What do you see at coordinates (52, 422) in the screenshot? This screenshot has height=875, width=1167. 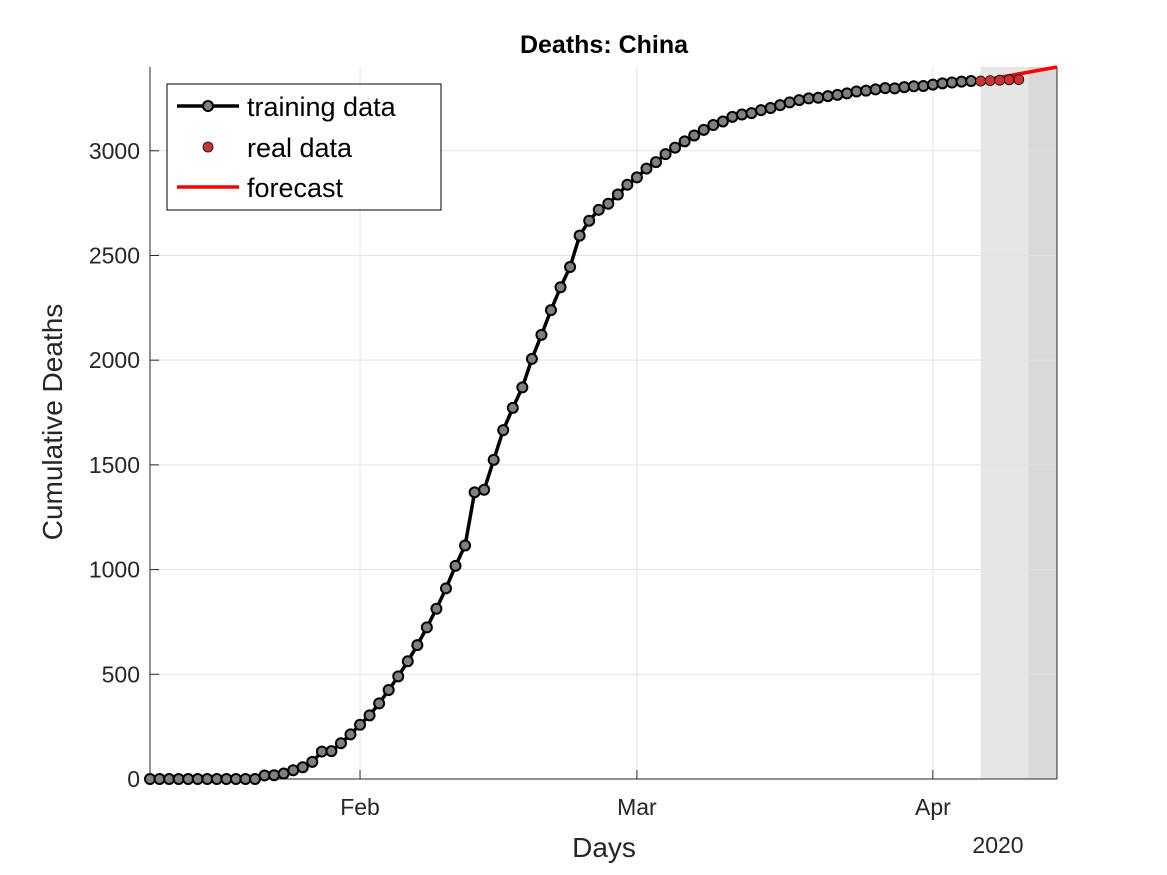 I see `y-axis-label: Cumulative Deaths` at bounding box center [52, 422].